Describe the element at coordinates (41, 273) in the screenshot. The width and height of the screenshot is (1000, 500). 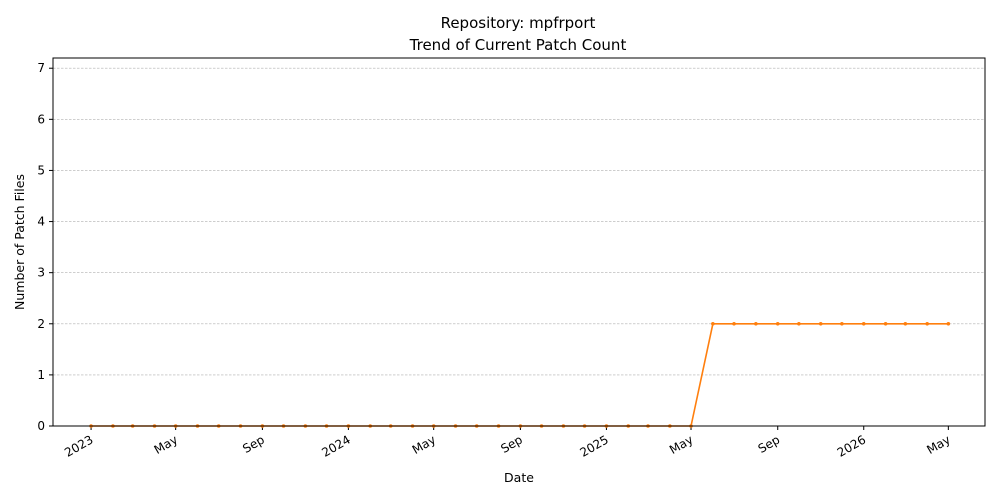
I see `y-tick-label: 3` at that location.